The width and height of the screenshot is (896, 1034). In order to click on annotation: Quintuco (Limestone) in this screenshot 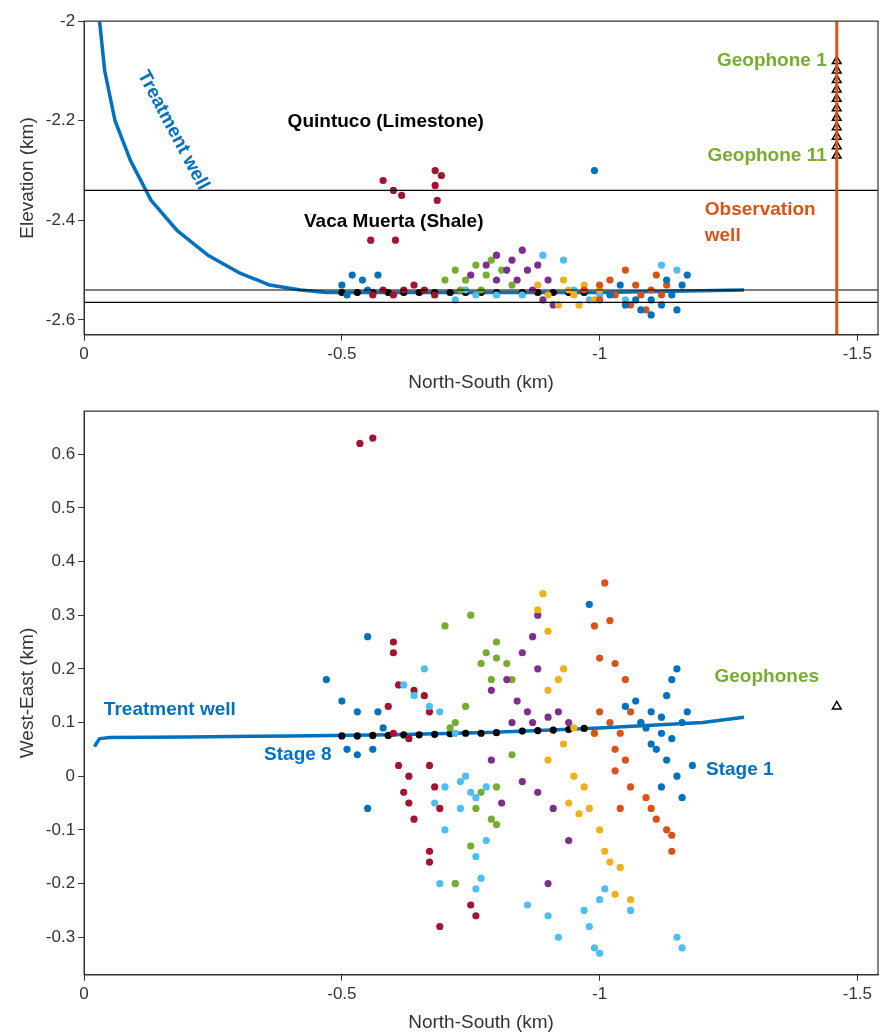, I will do `click(385, 120)`.